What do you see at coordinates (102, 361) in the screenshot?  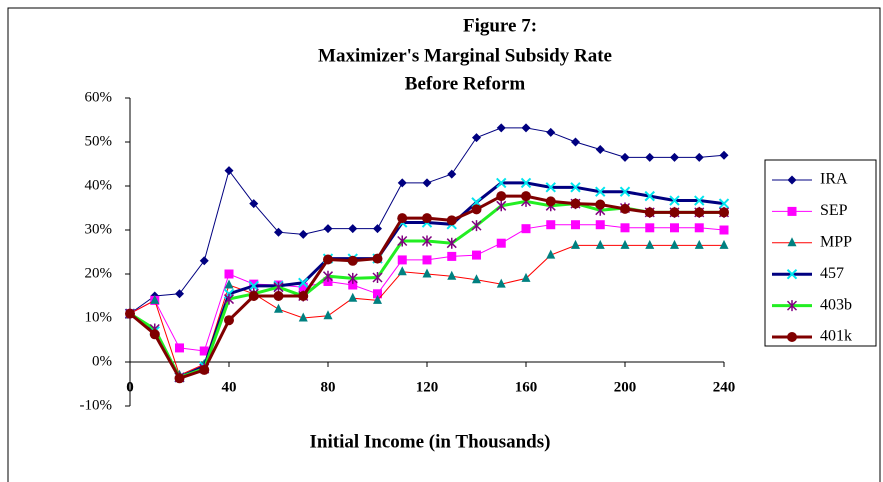 I see `y-tick-label: 0%` at bounding box center [102, 361].